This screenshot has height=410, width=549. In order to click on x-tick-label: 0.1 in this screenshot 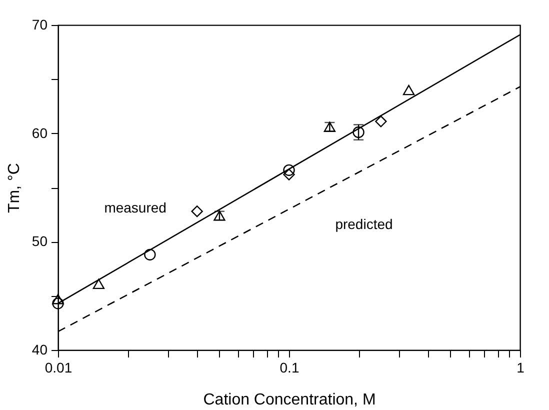, I will do `click(290, 368)`.